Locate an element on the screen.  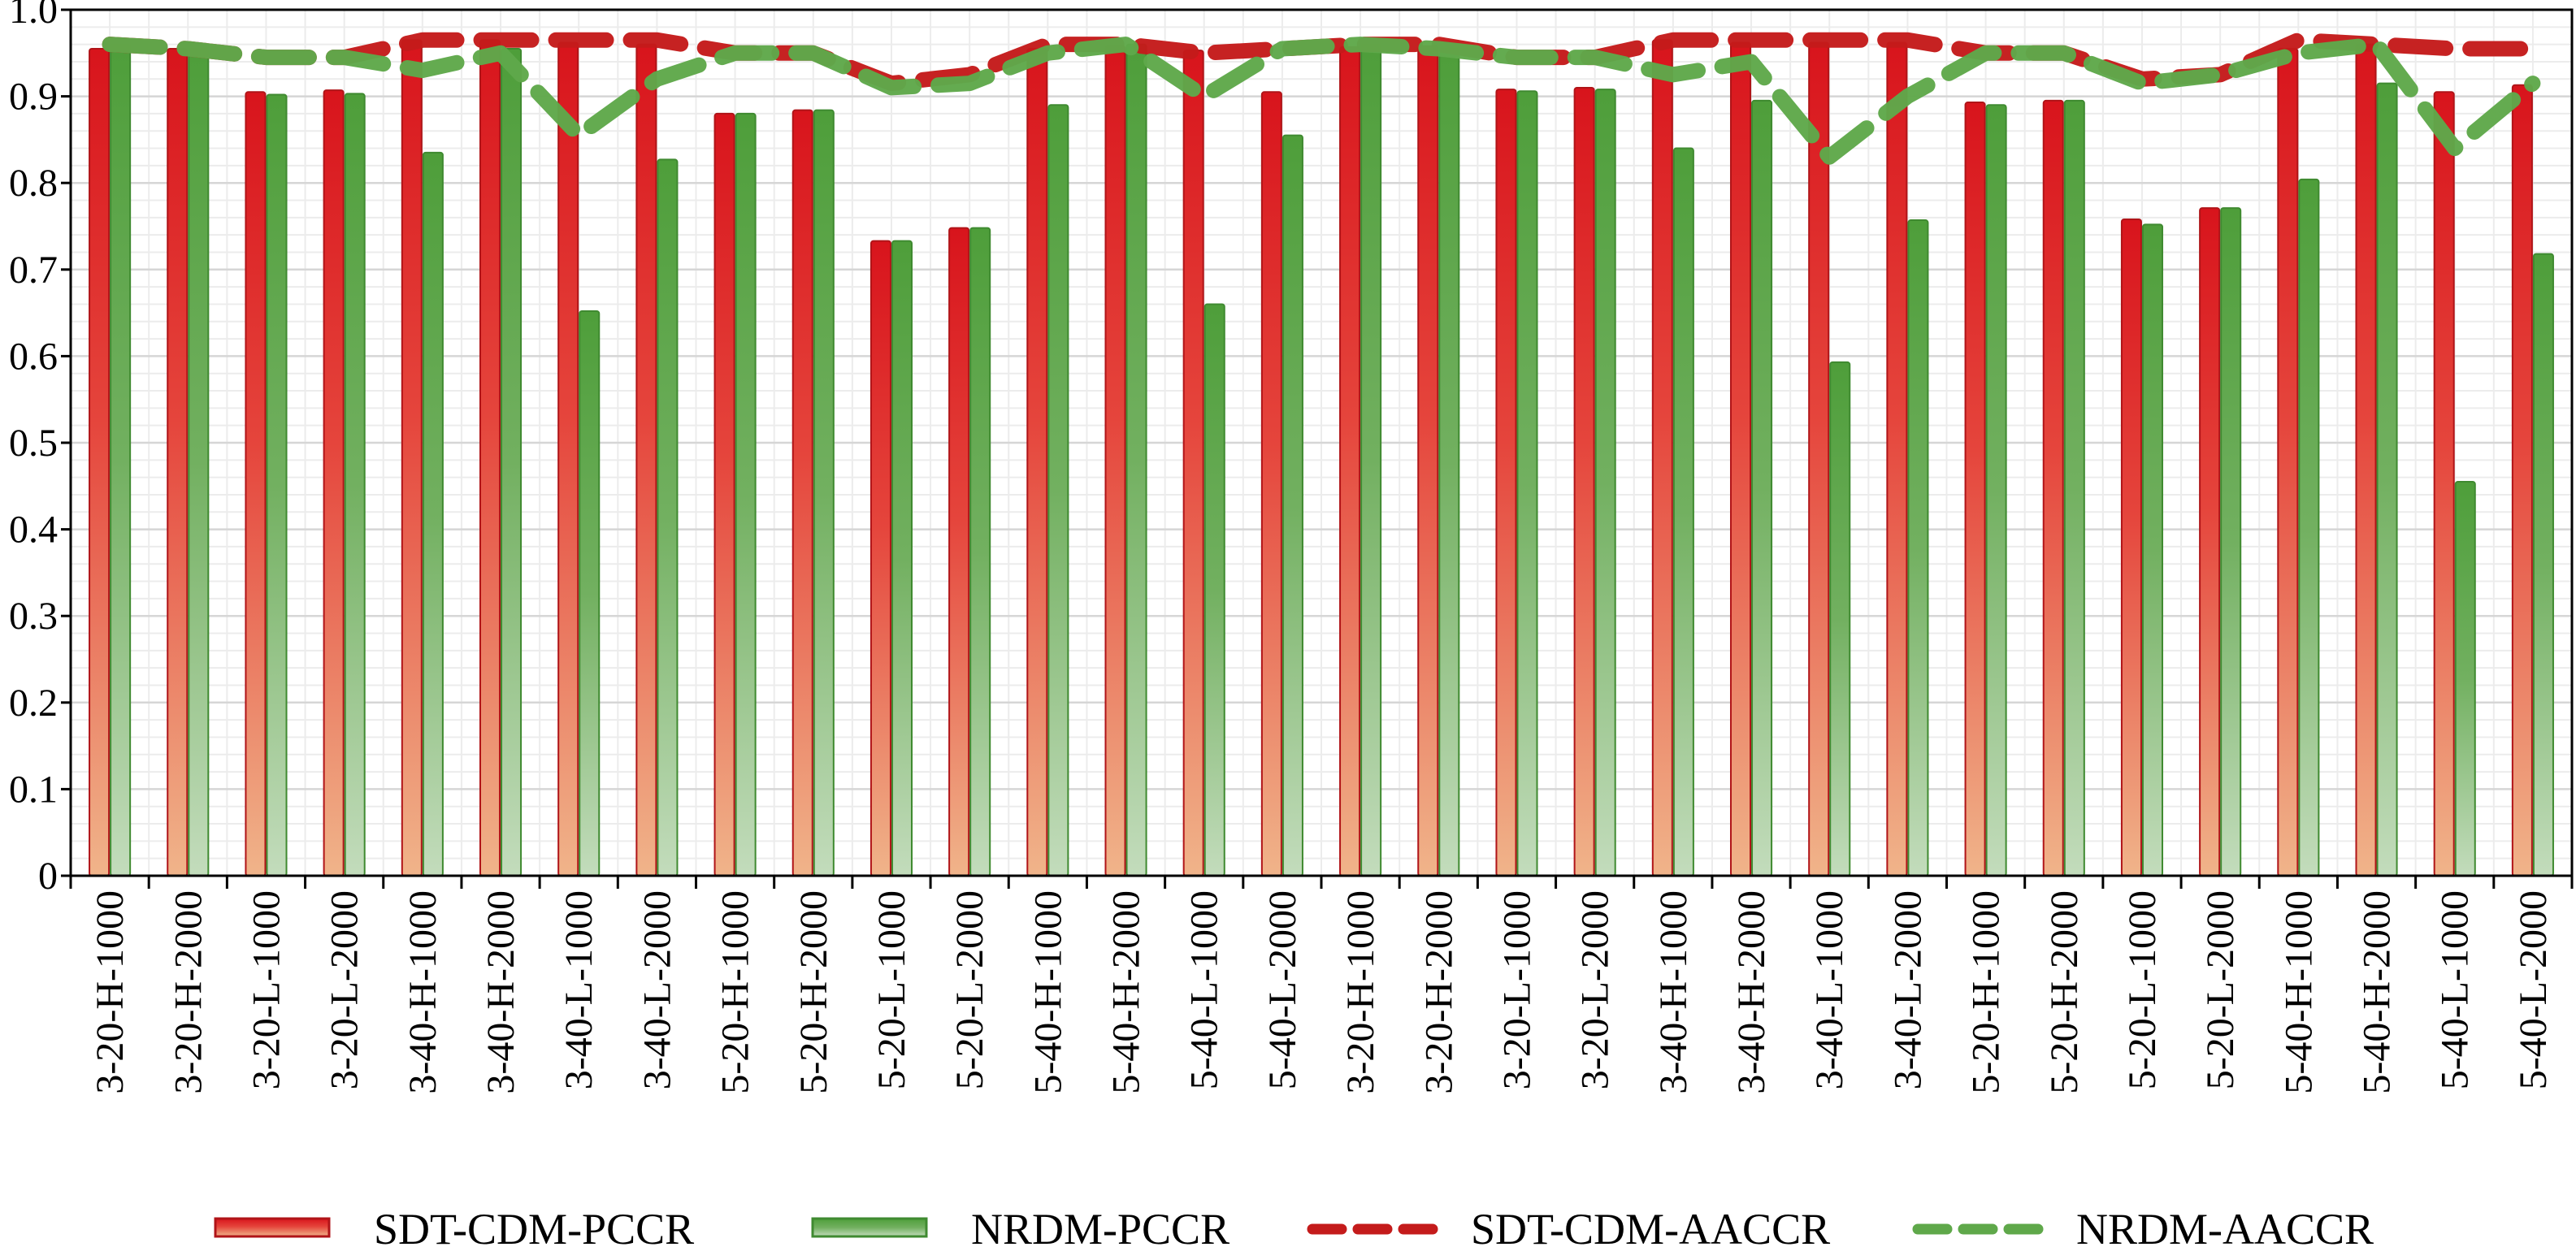
x-tick-label: 3-40-L-1000 is located at coordinates (1830, 990).